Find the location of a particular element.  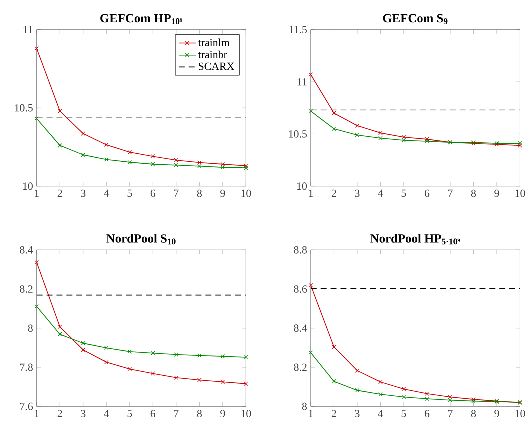

y-tick-label: 7.8 is located at coordinates (26, 368).